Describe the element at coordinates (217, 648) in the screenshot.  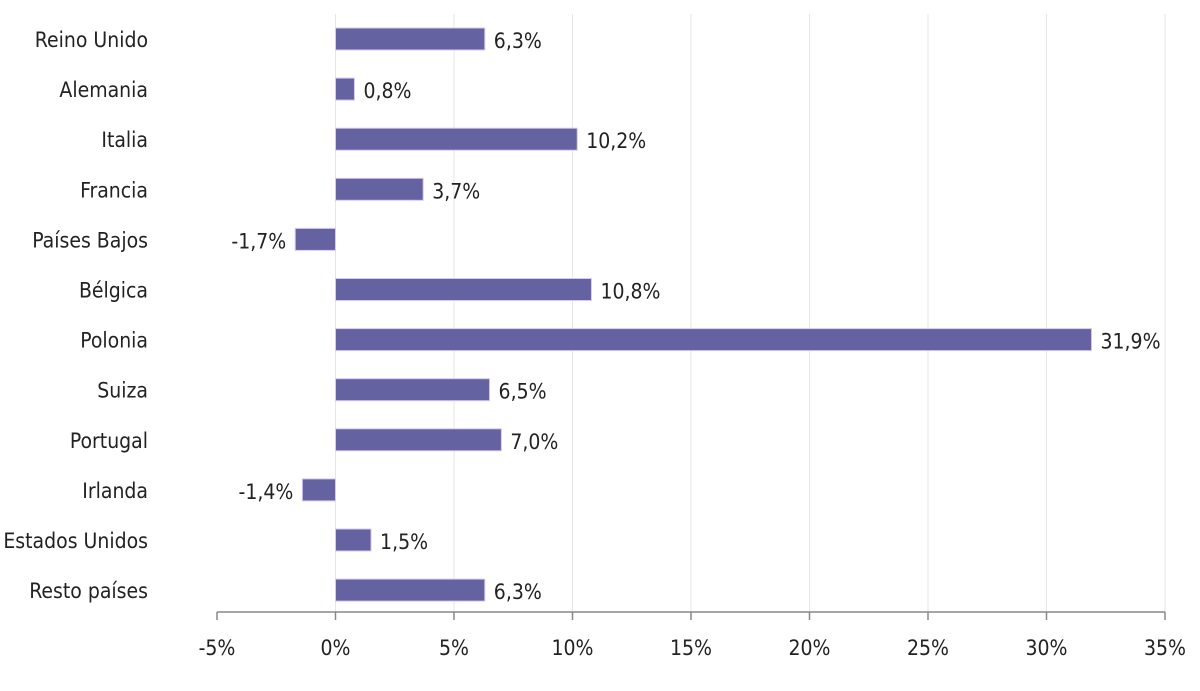
I see `x-tick-label-0: -5%` at that location.